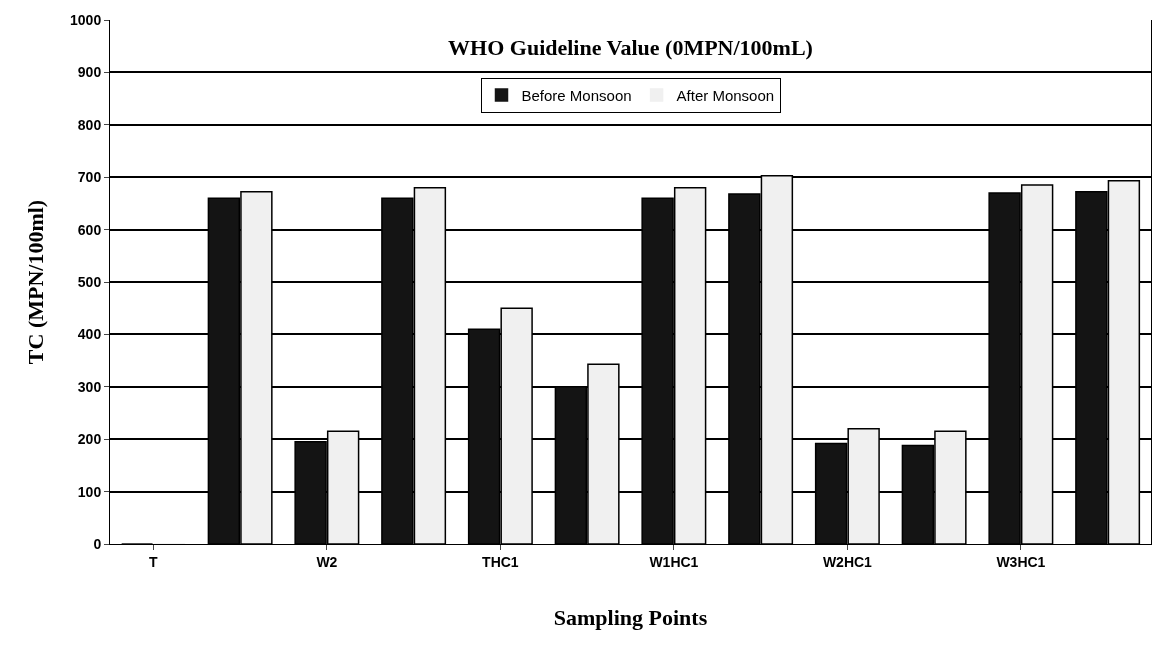 The height and width of the screenshot is (664, 1171). I want to click on x-tick-label: W2HC1, so click(847, 561).